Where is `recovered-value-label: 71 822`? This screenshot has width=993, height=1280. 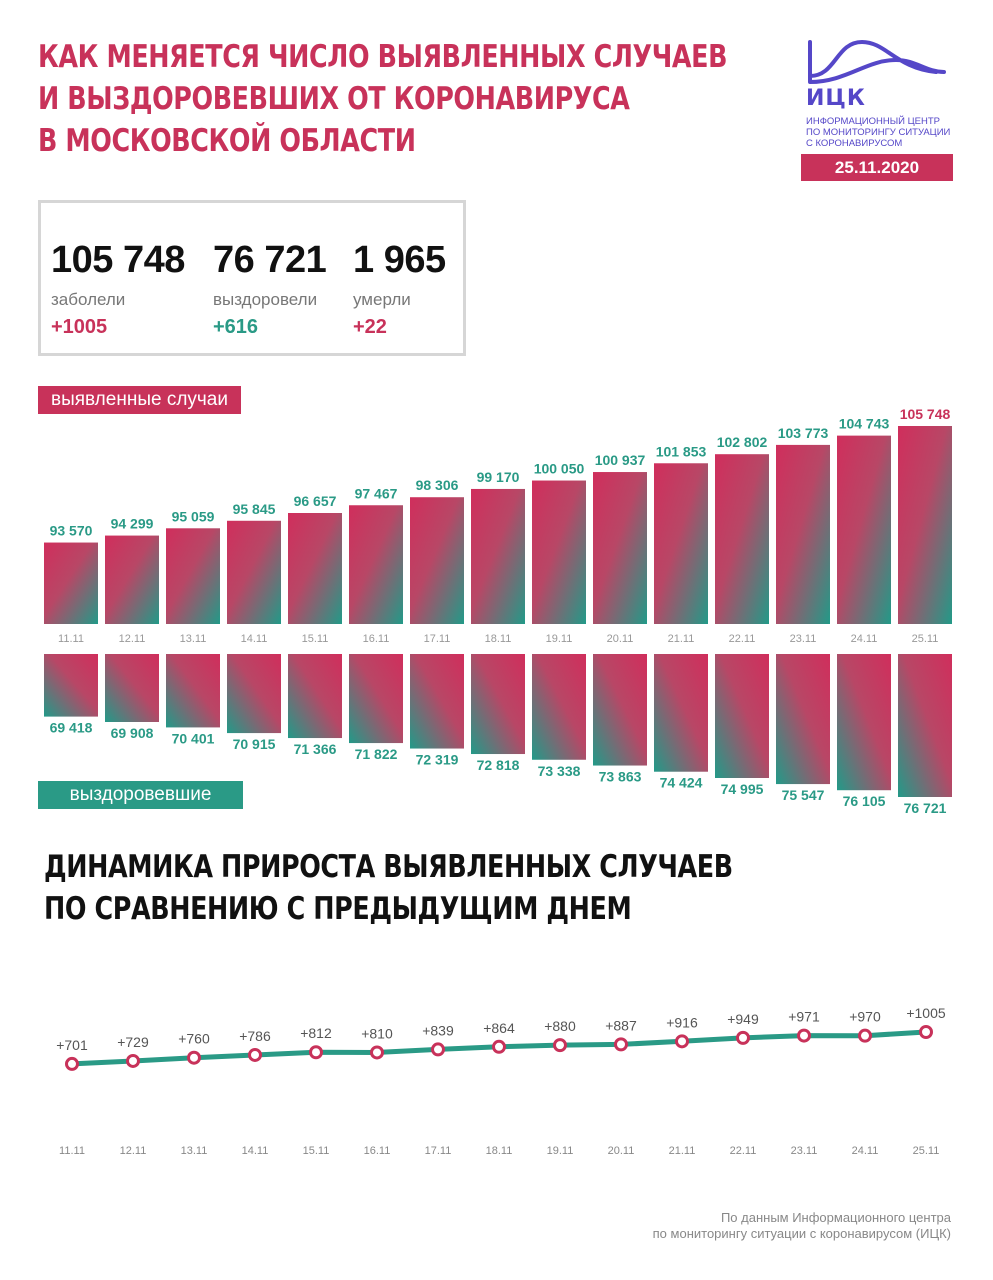 recovered-value-label: 71 822 is located at coordinates (376, 754).